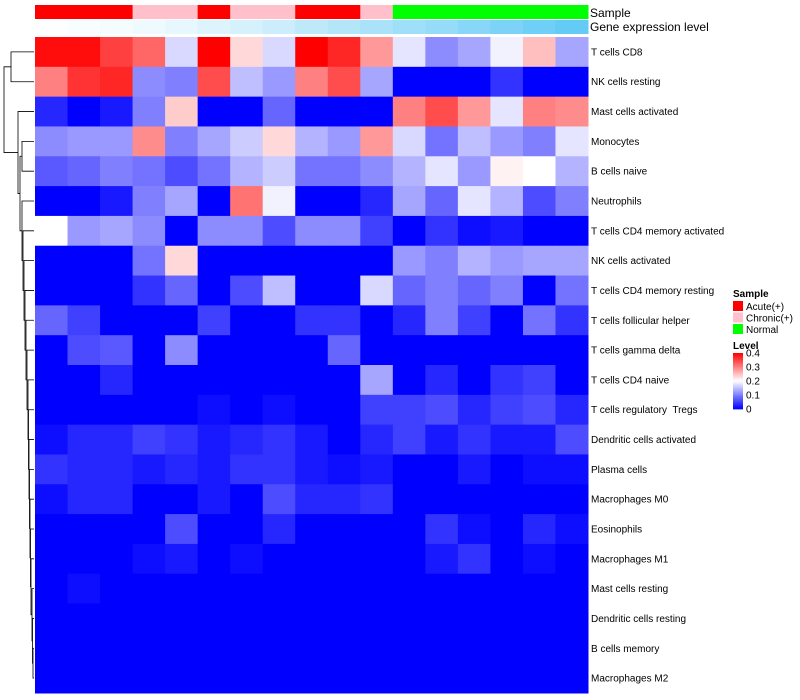  I want to click on row-label: Plasma cells, so click(619, 470).